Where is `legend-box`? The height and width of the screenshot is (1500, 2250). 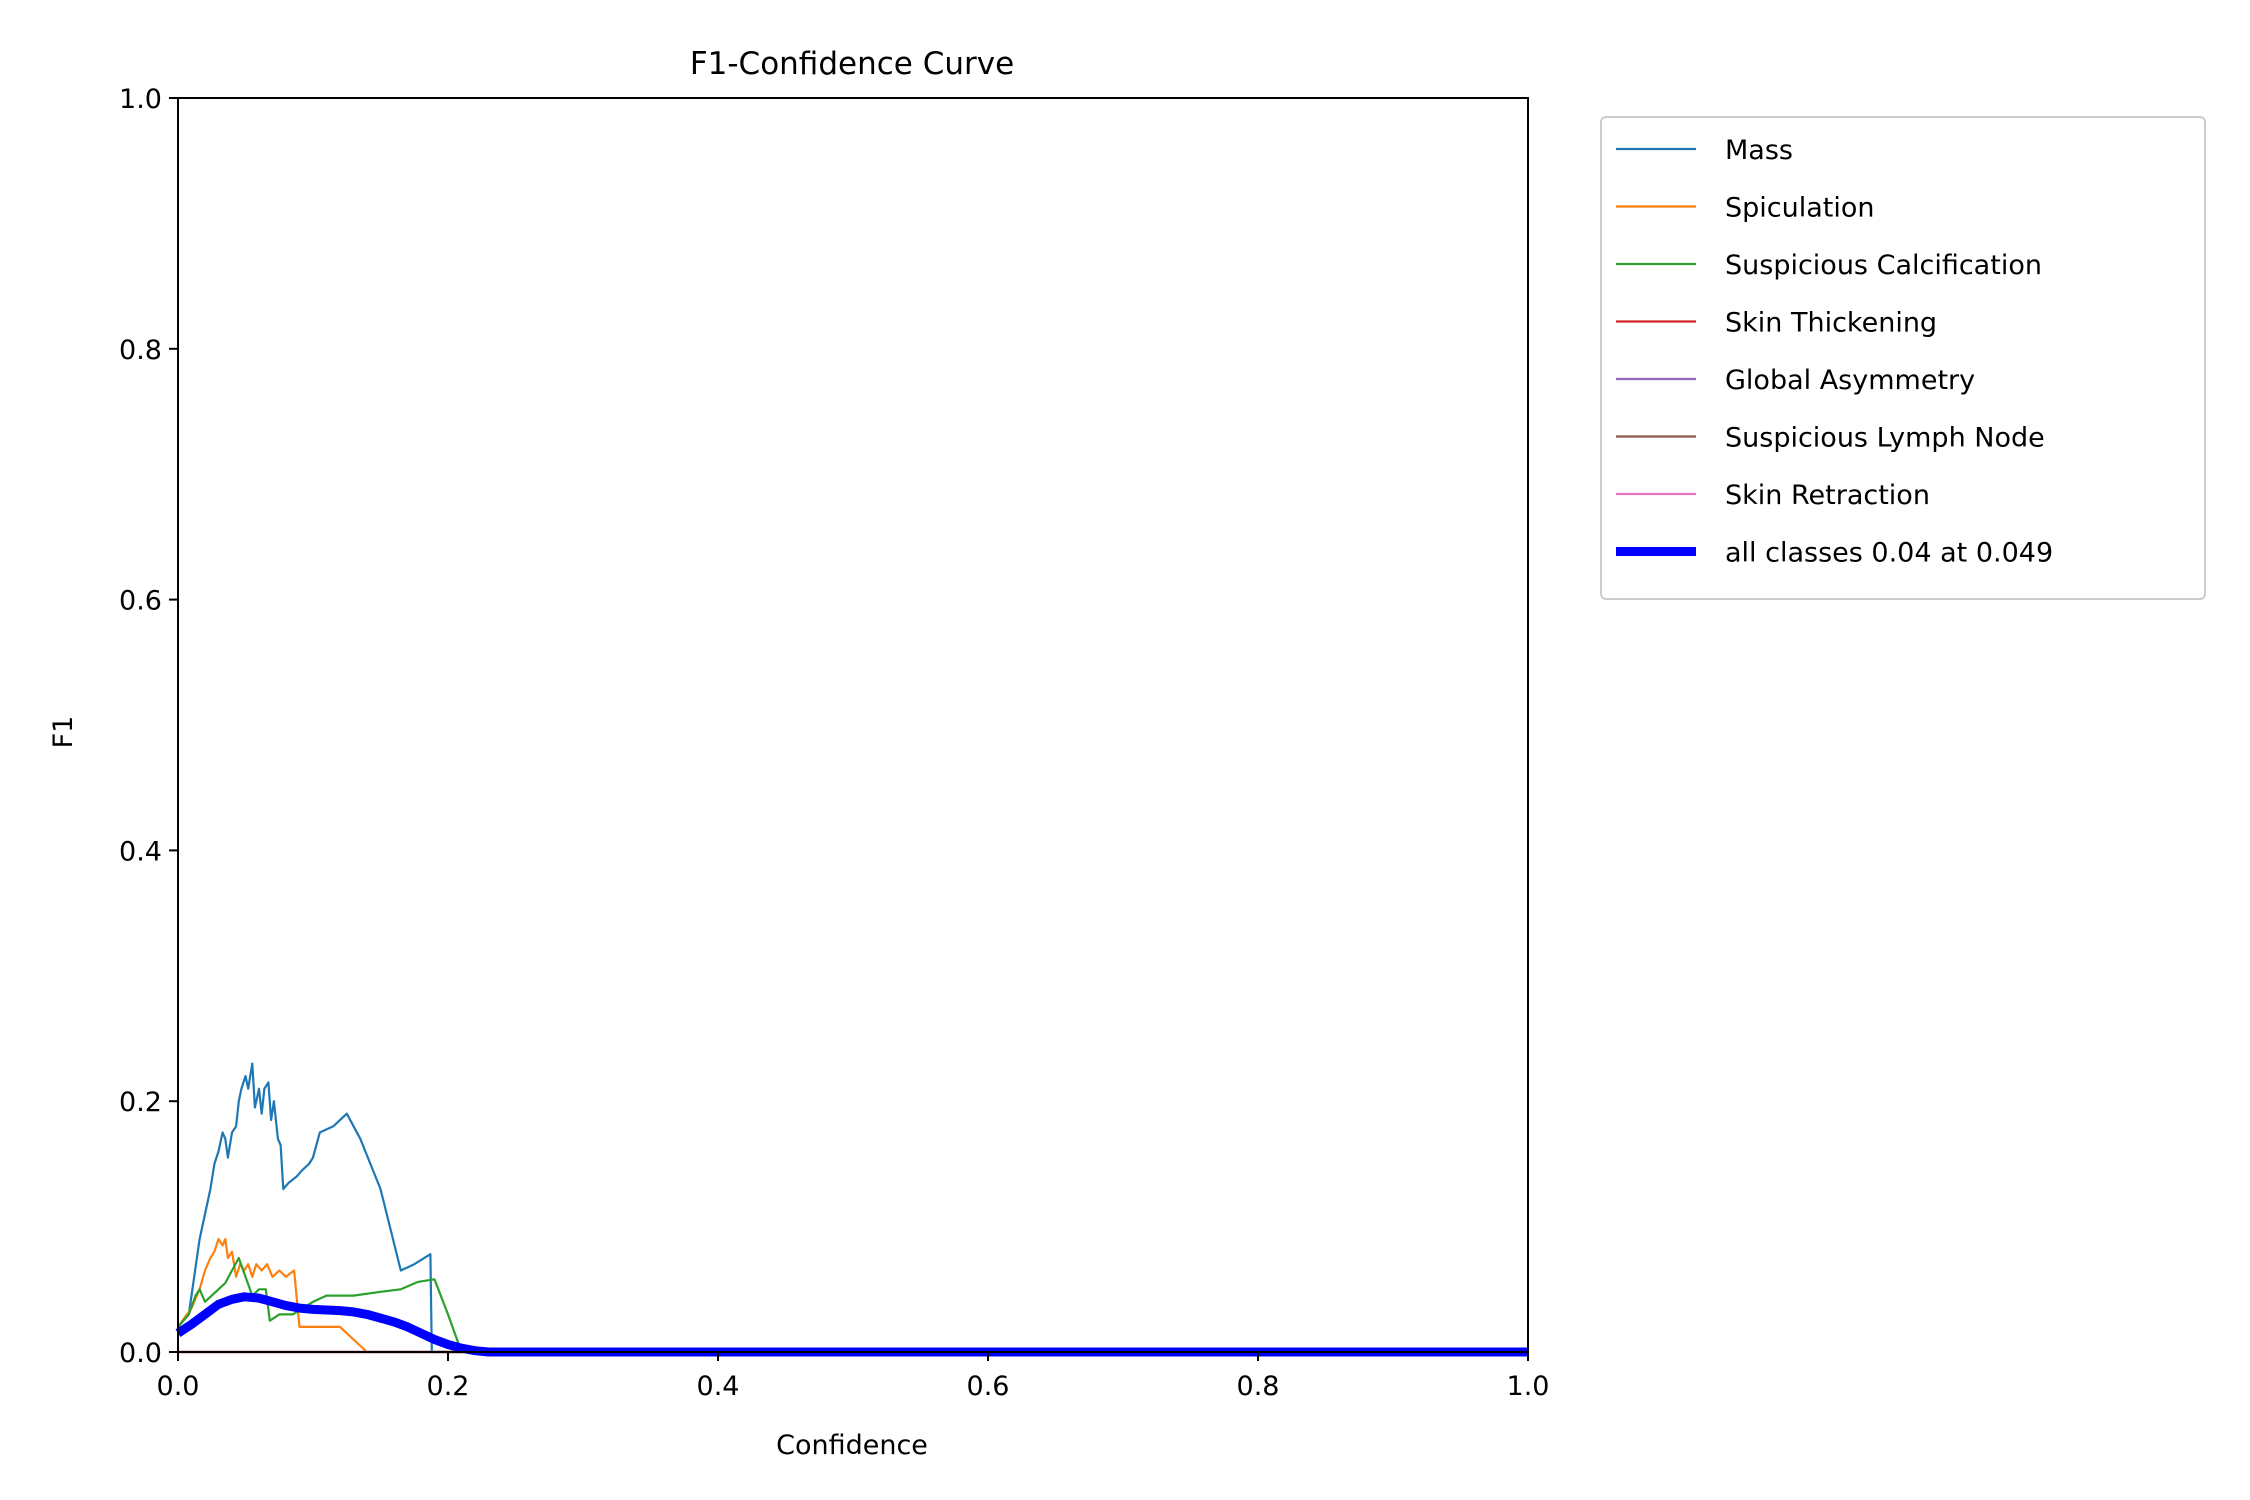 legend-box is located at coordinates (1903, 358).